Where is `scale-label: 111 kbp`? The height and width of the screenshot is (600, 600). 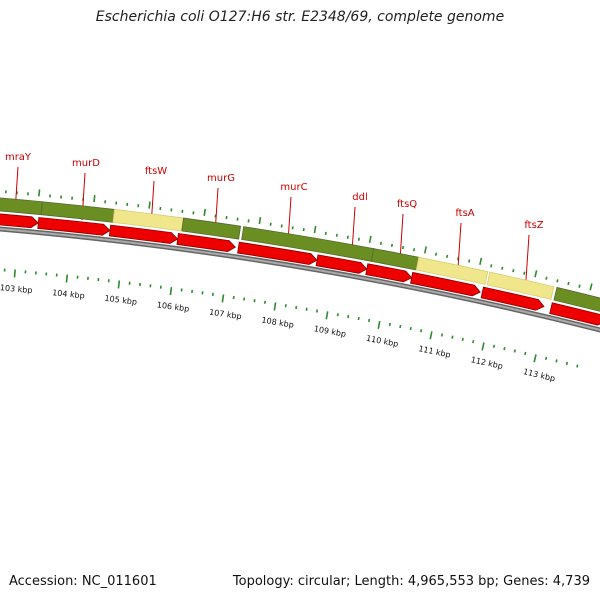
scale-label: 111 kbp is located at coordinates (435, 351).